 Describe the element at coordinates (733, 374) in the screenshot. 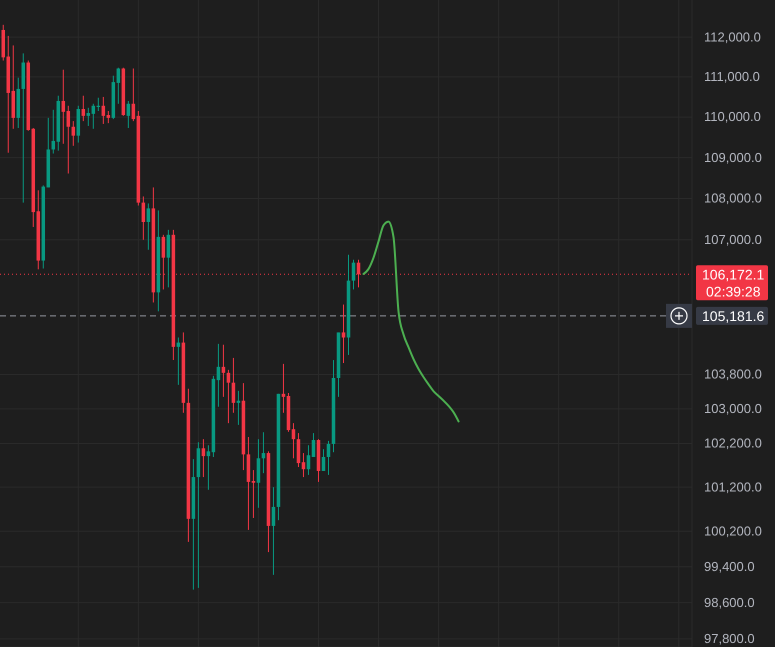

I see `y-tick-label: 103,800.0` at that location.